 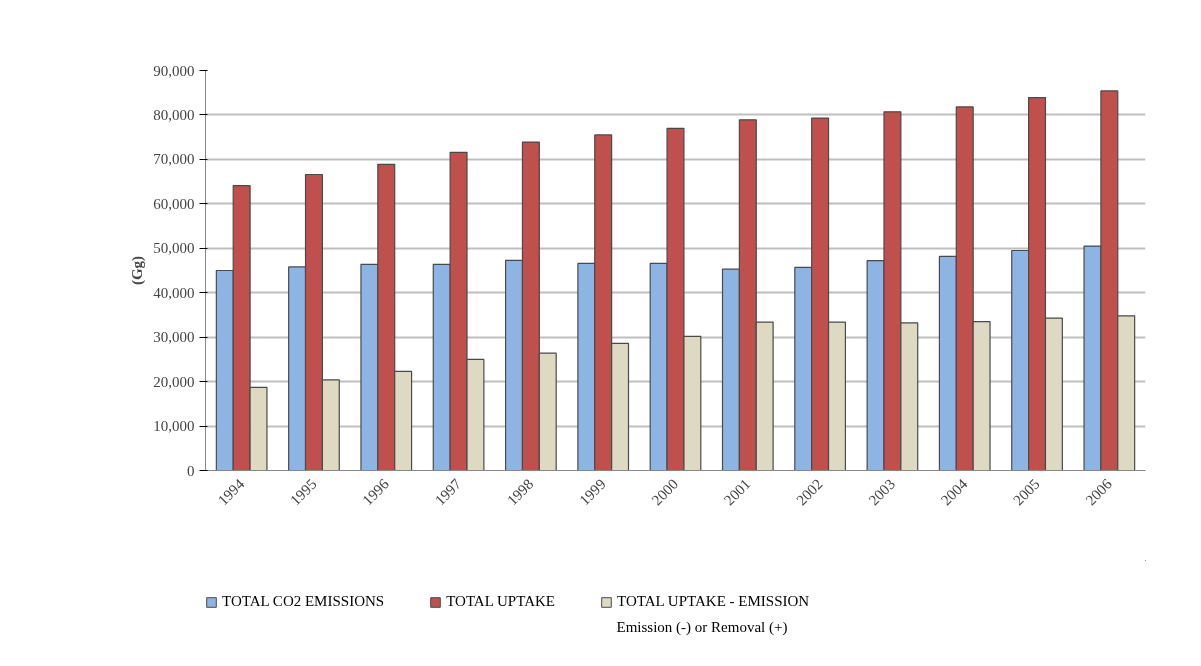 I want to click on y-tick-label: 0, so click(x=191, y=470).